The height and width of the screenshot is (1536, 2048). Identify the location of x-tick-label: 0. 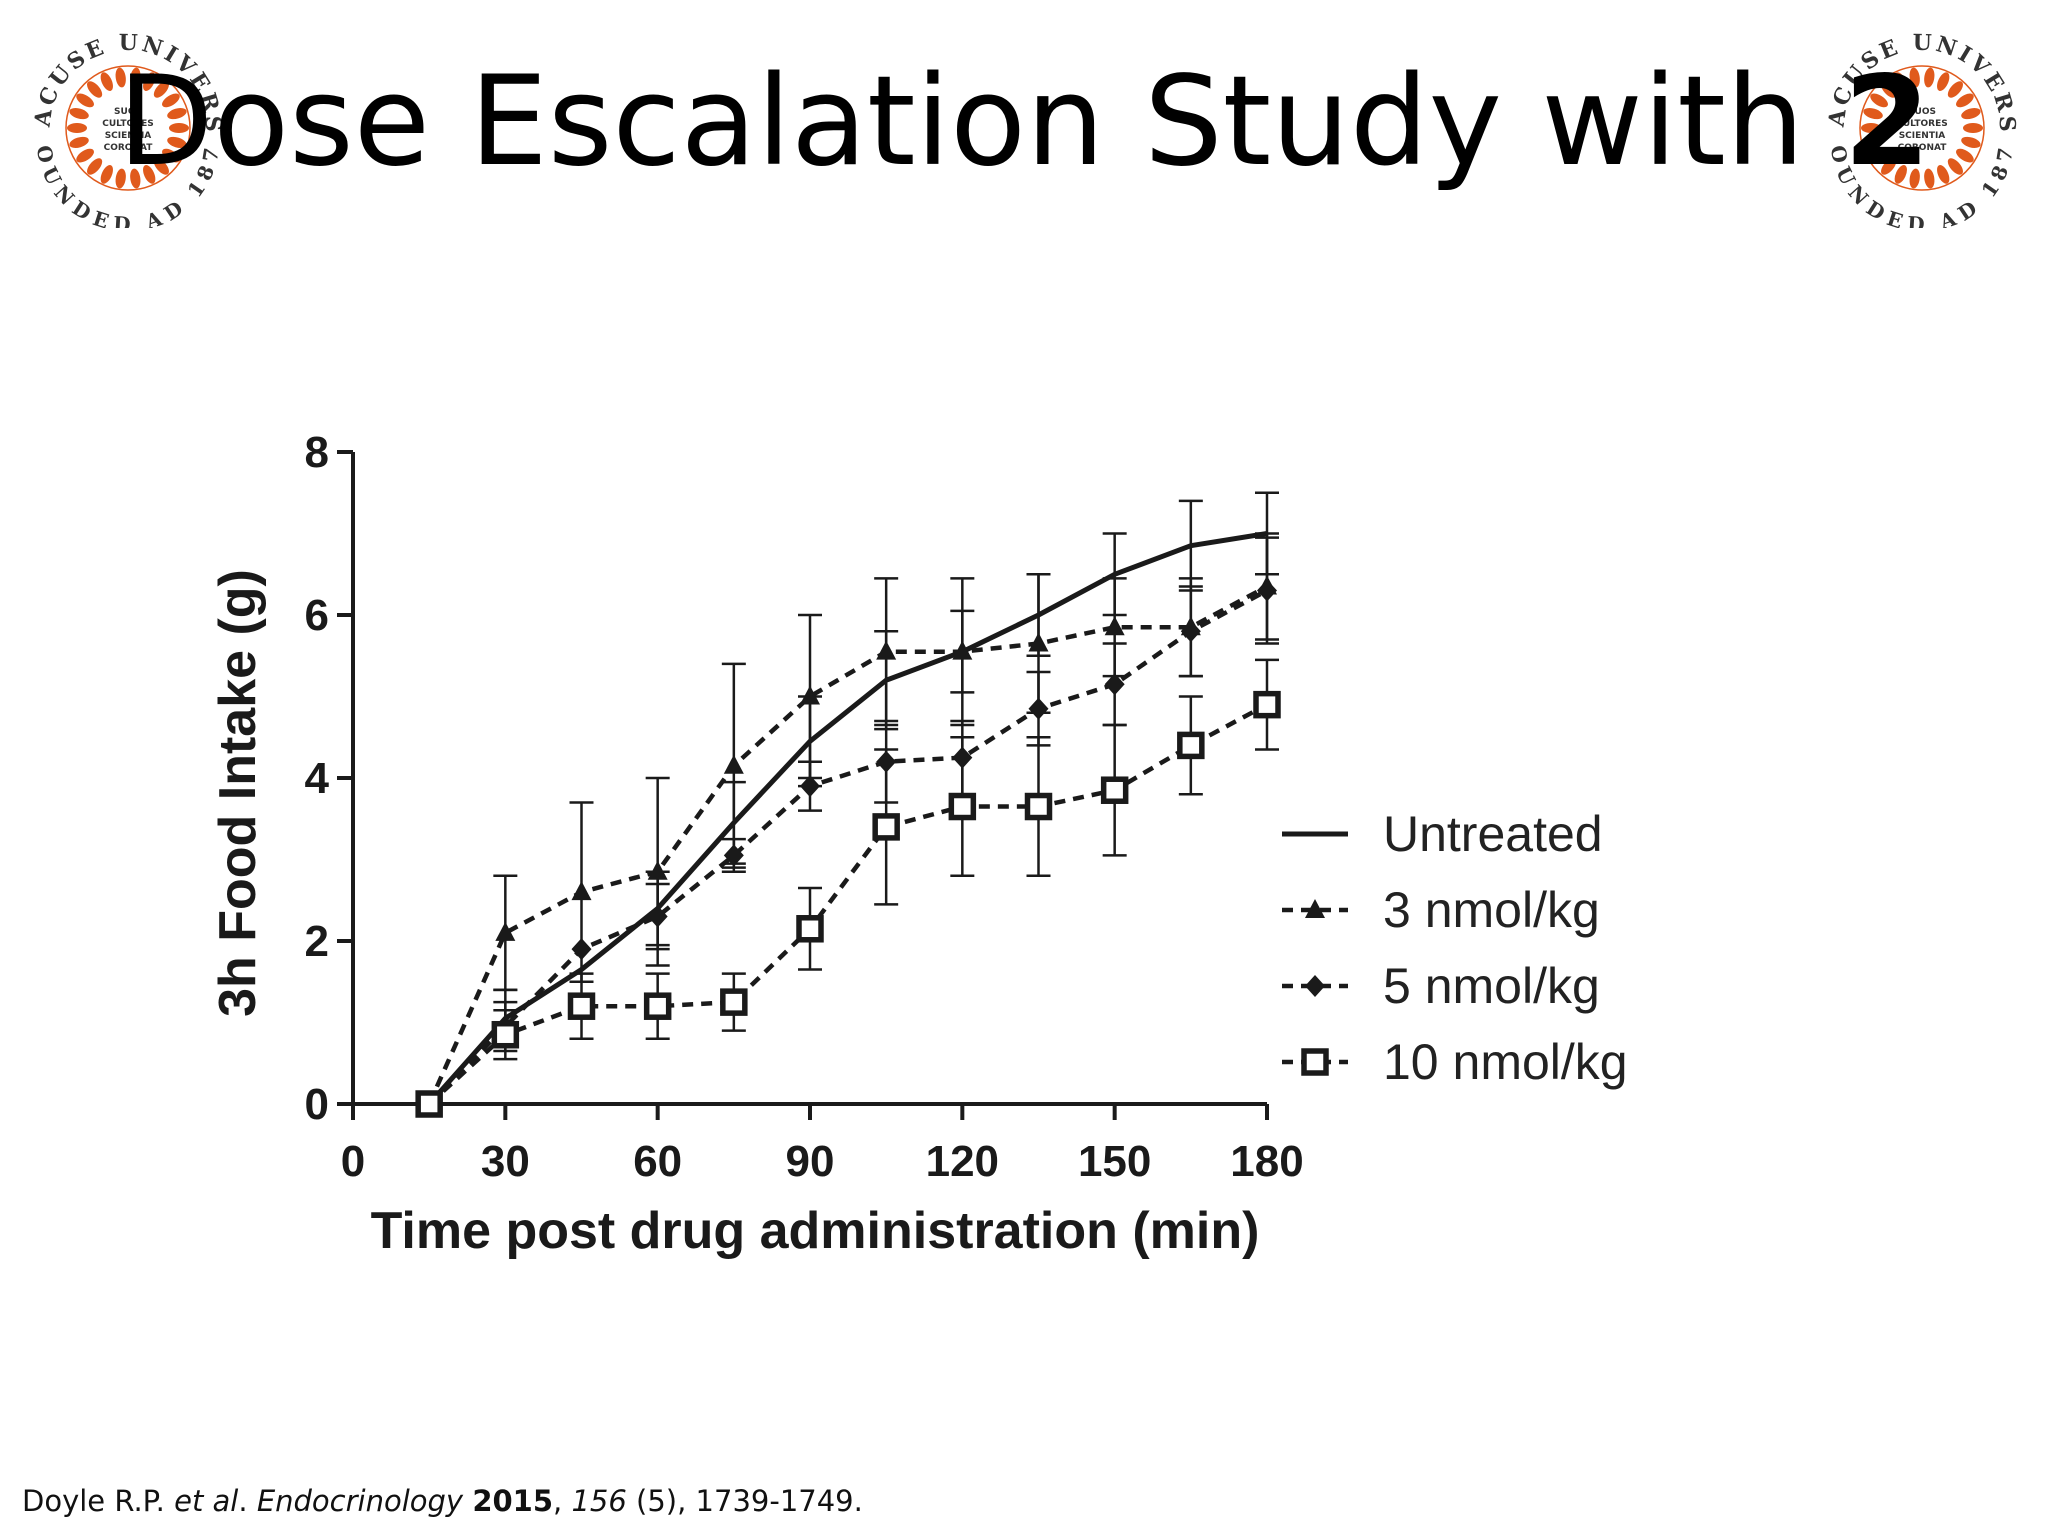
(353, 1161).